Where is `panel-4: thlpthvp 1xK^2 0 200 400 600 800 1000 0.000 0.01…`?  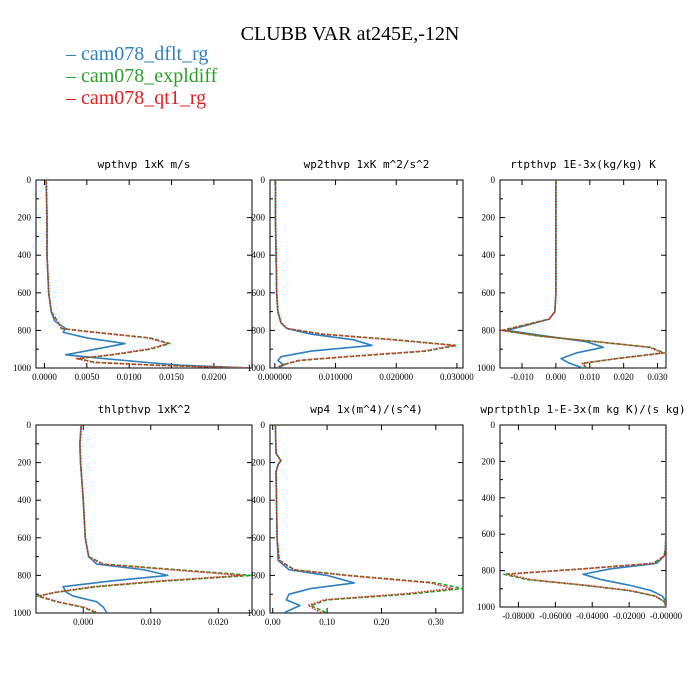 panel-4: thlpthvp 1xK^2 0 200 400 600 800 1000 0.000 0.01… is located at coordinates (133, 515).